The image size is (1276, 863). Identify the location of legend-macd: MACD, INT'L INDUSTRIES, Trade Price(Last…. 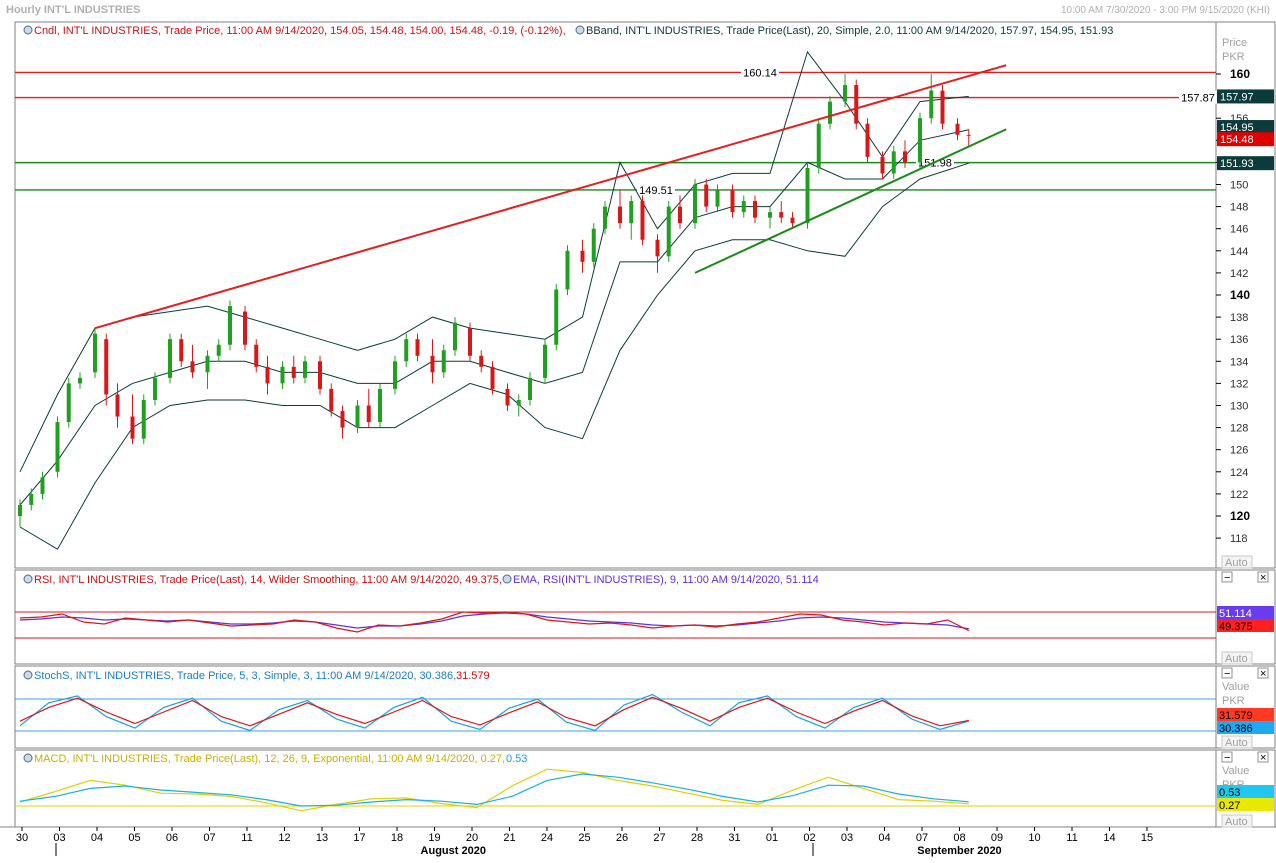
(269, 759).